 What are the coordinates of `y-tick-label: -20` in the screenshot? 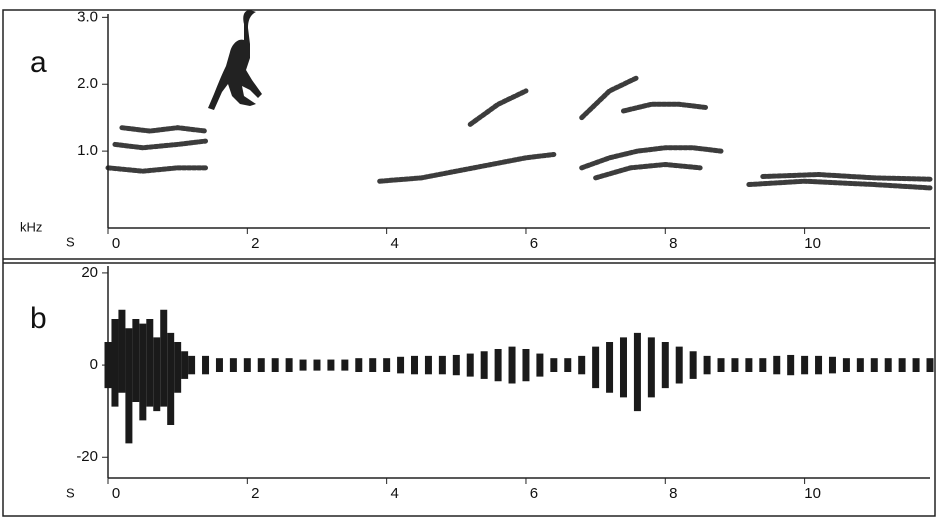 It's located at (87, 456).